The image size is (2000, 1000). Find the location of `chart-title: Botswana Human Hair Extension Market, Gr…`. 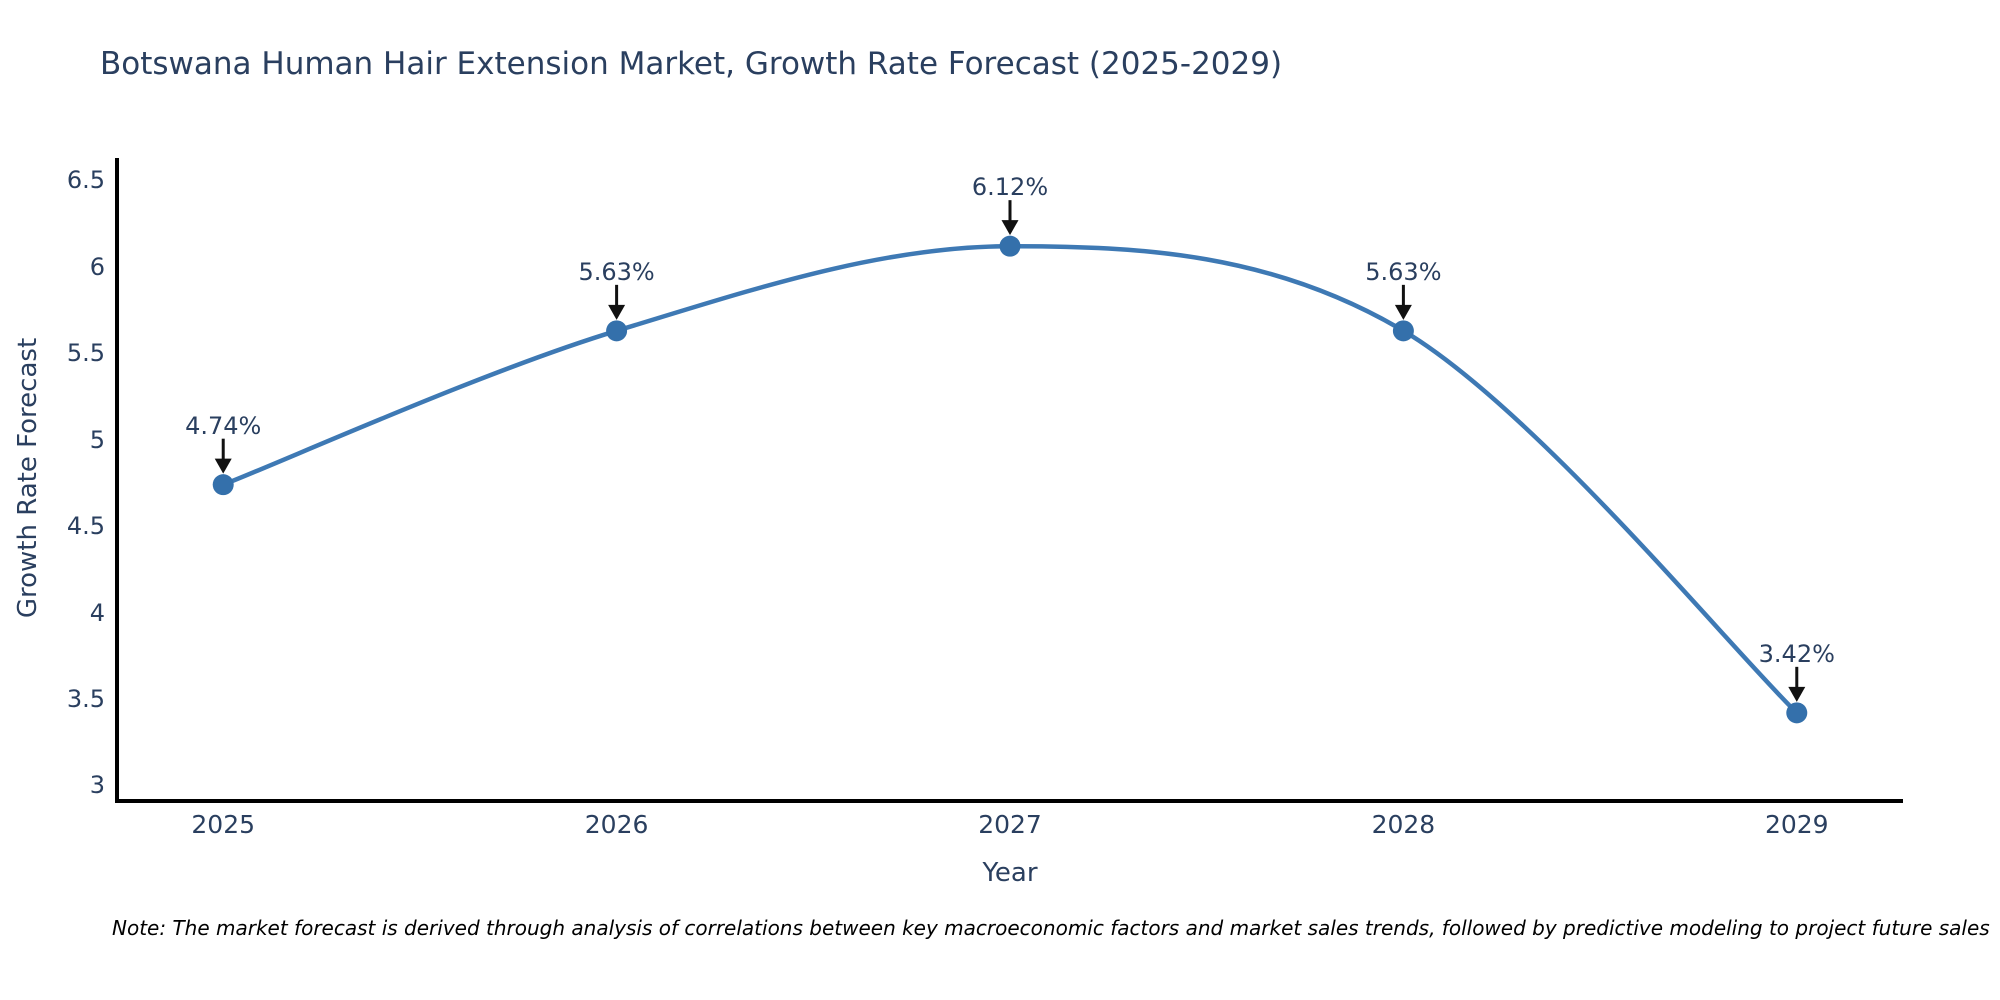

chart-title: Botswana Human Hair Extension Market, Gr… is located at coordinates (691, 64).